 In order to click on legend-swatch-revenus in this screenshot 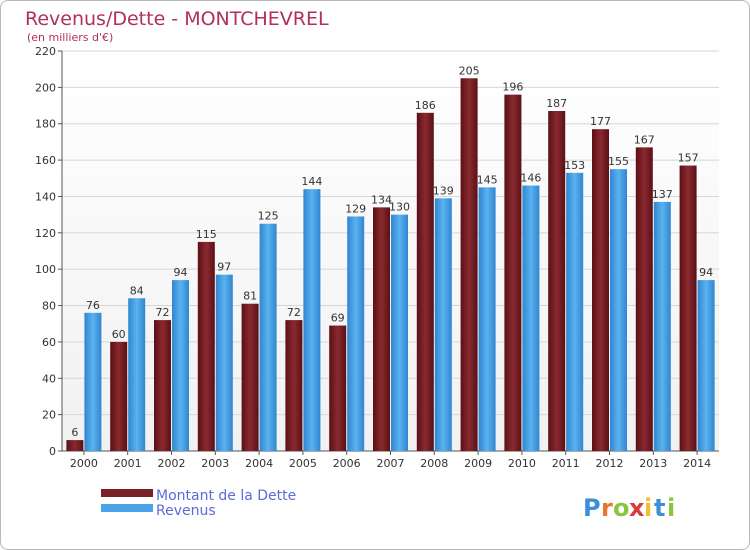, I will do `click(127, 508)`.